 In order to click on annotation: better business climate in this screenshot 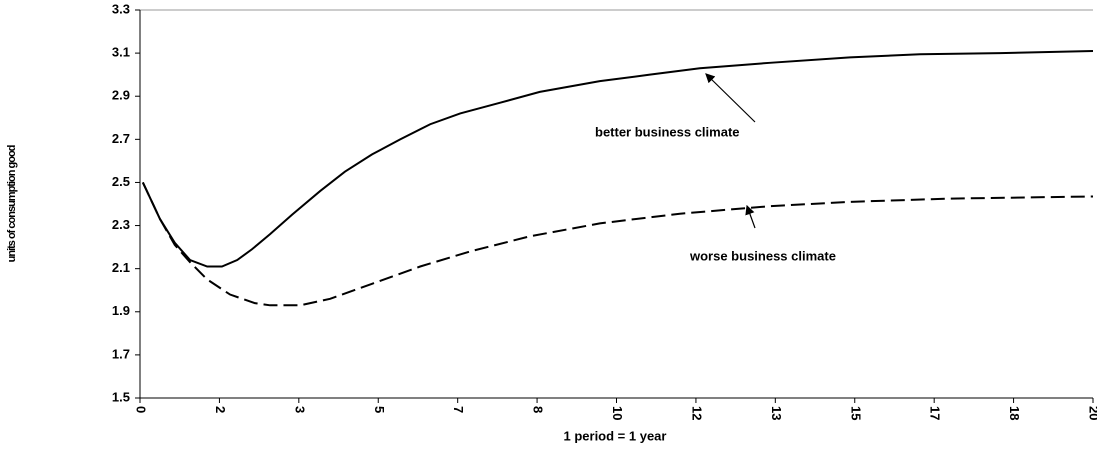, I will do `click(667, 131)`.